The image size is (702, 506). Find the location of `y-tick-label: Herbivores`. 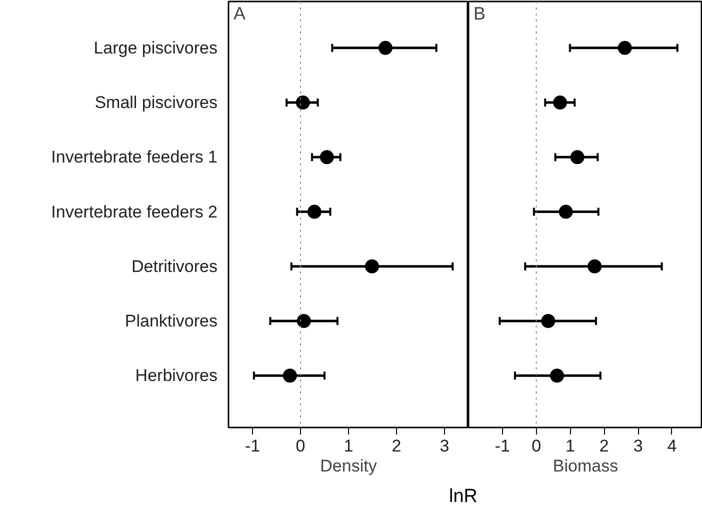

y-tick-label: Herbivores is located at coordinates (176, 376).